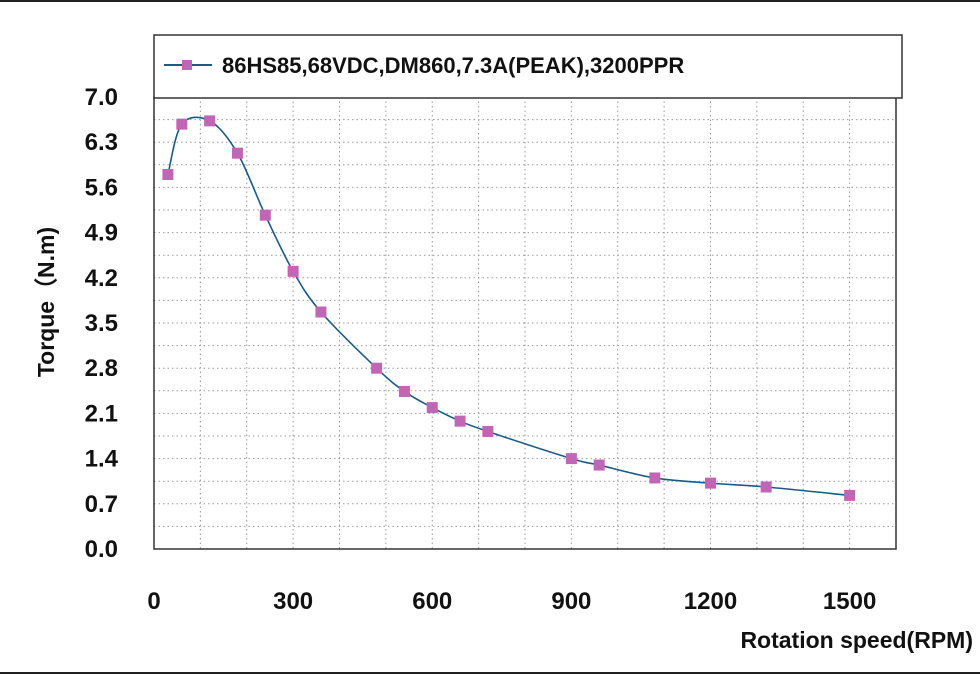 This screenshot has width=980, height=675. Describe the element at coordinates (849, 601) in the screenshot. I see `x-tick-label: 1500` at that location.